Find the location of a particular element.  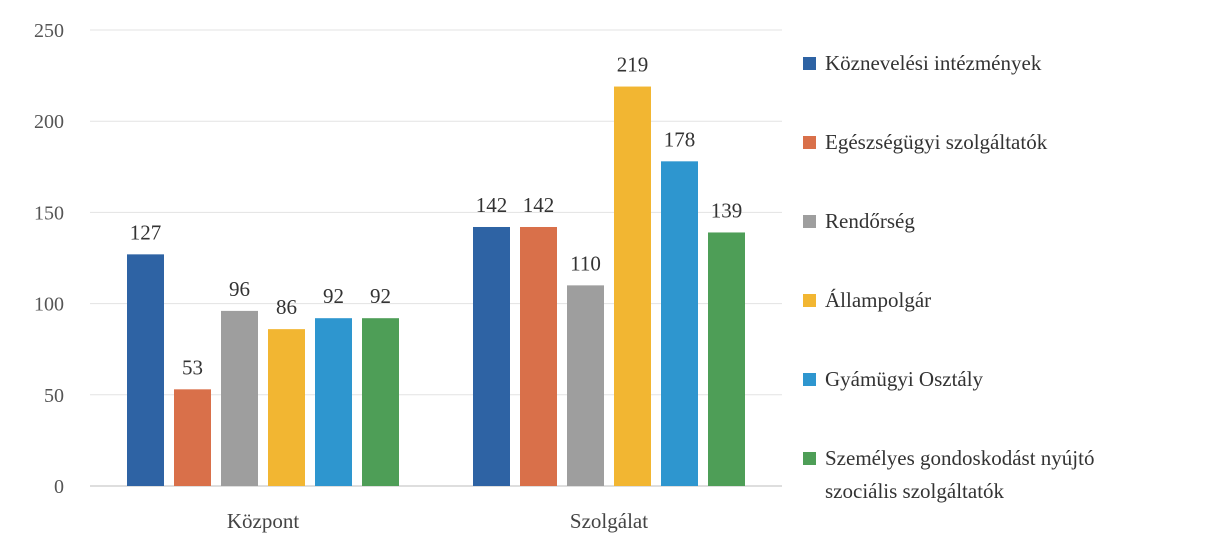

y-tick-label: 200 is located at coordinates (49, 122).